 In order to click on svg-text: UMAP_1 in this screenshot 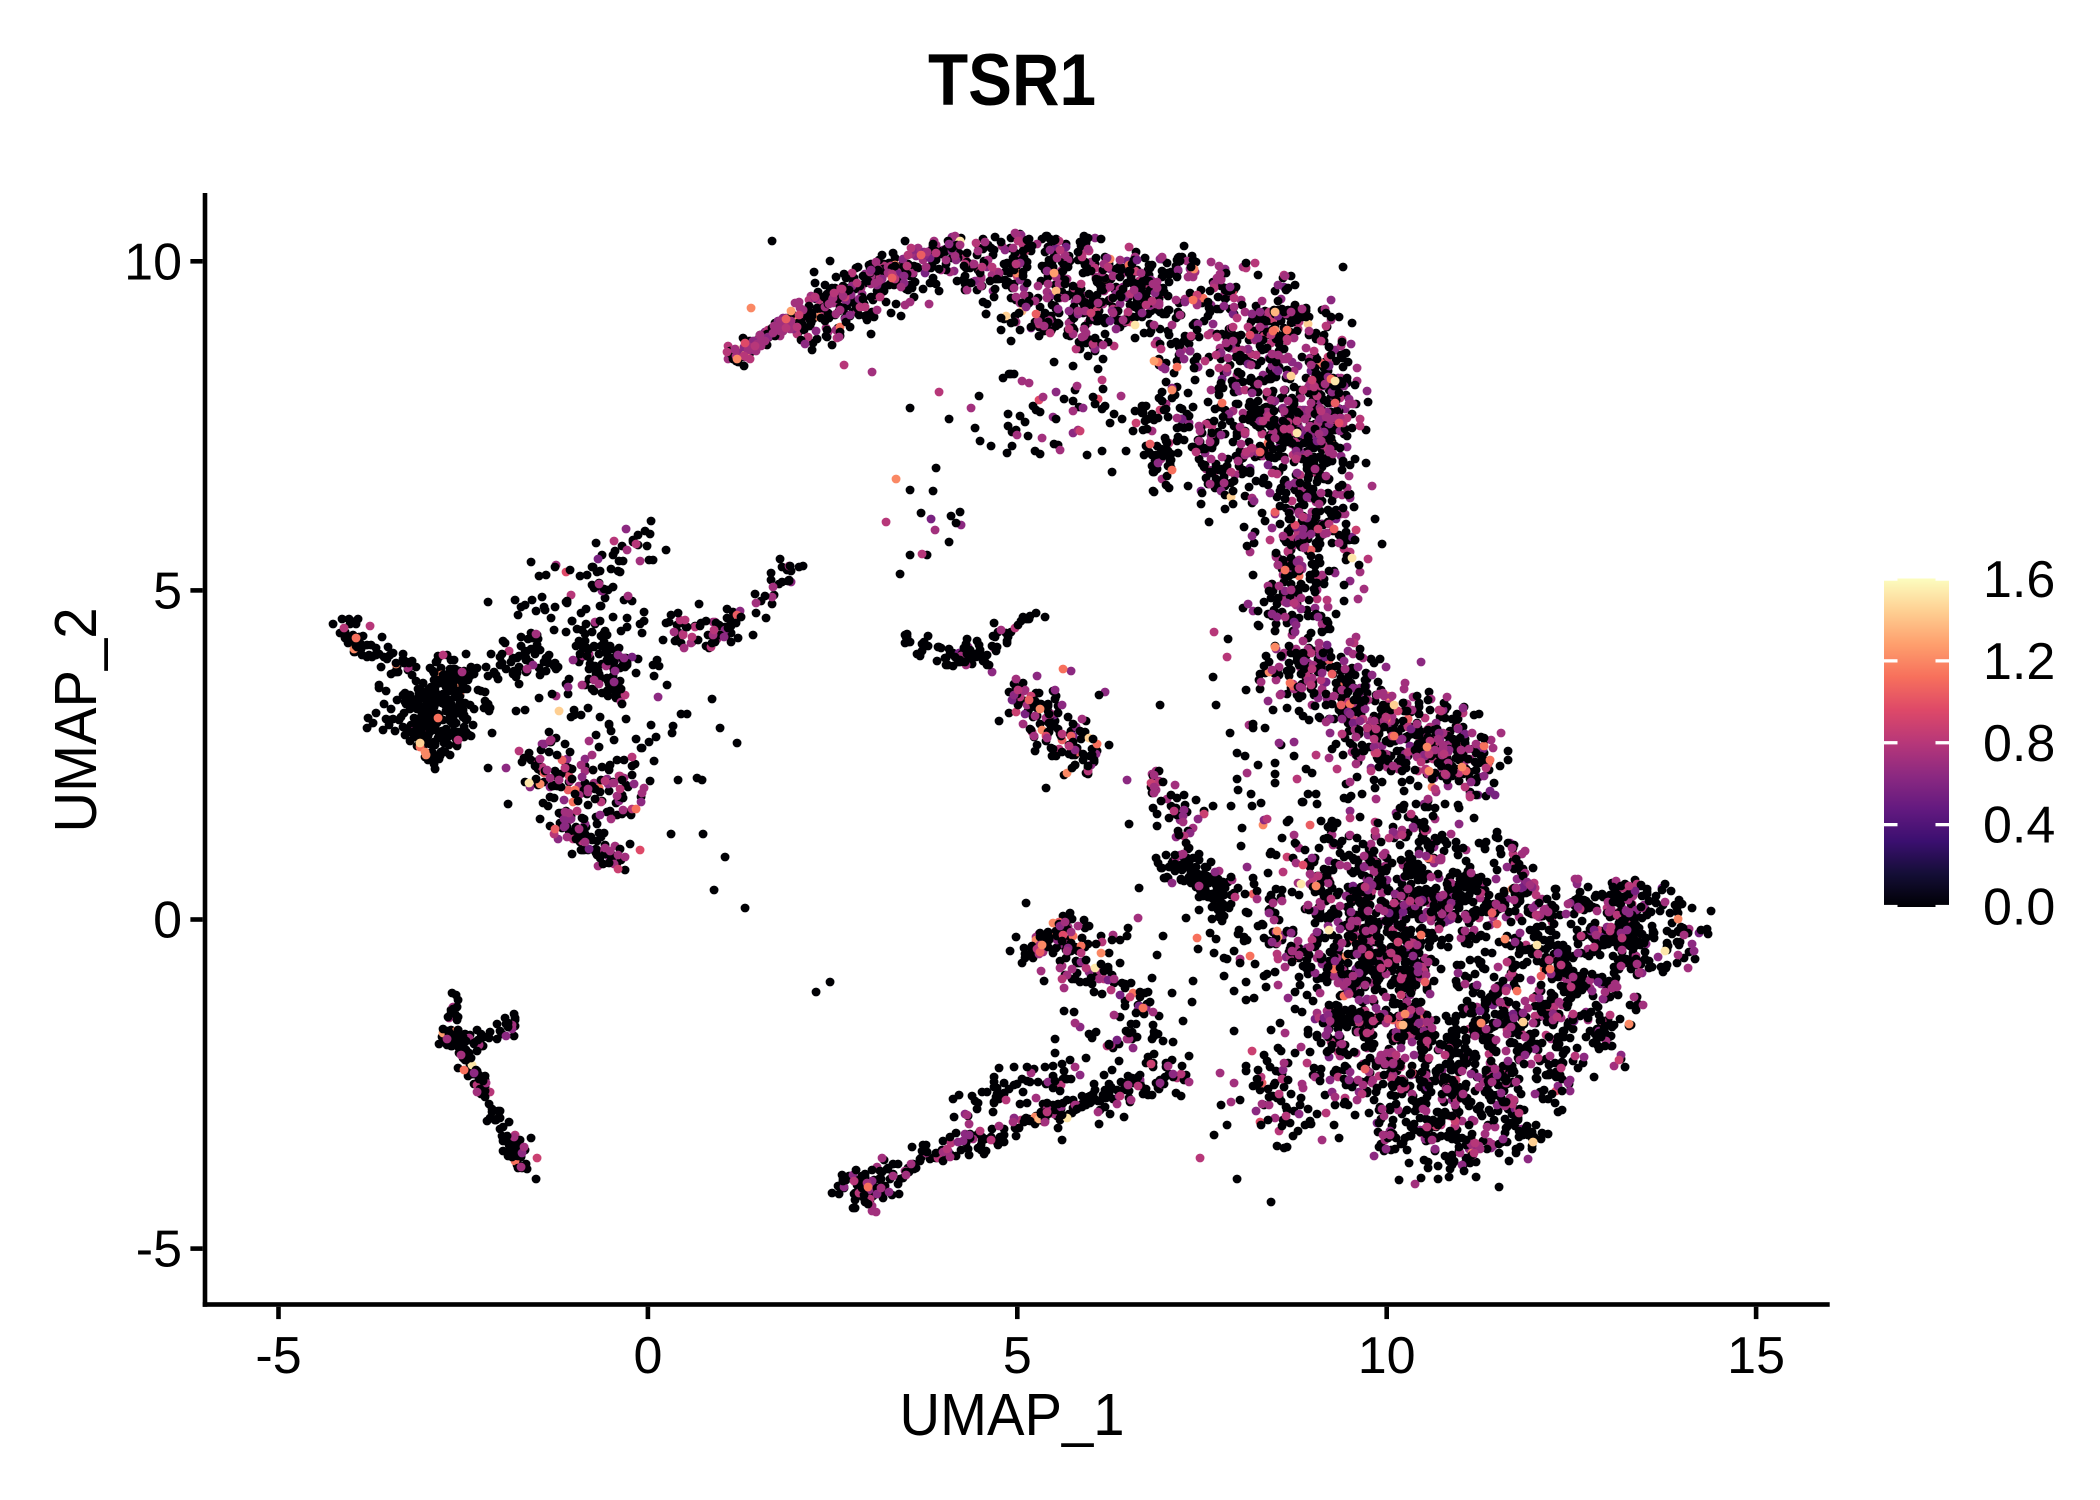, I will do `click(1012, 1415)`.